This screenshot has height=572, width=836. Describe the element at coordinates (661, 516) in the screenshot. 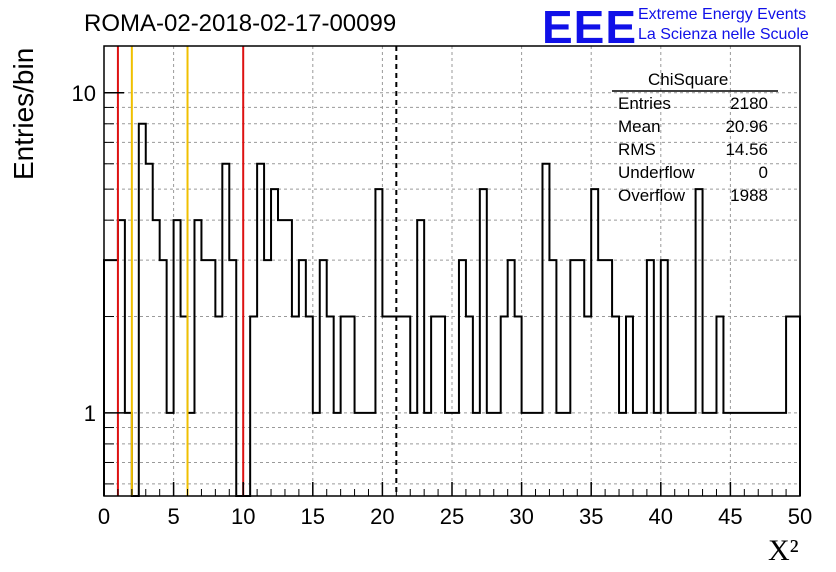

I see `x-tick-label-8: 40` at that location.